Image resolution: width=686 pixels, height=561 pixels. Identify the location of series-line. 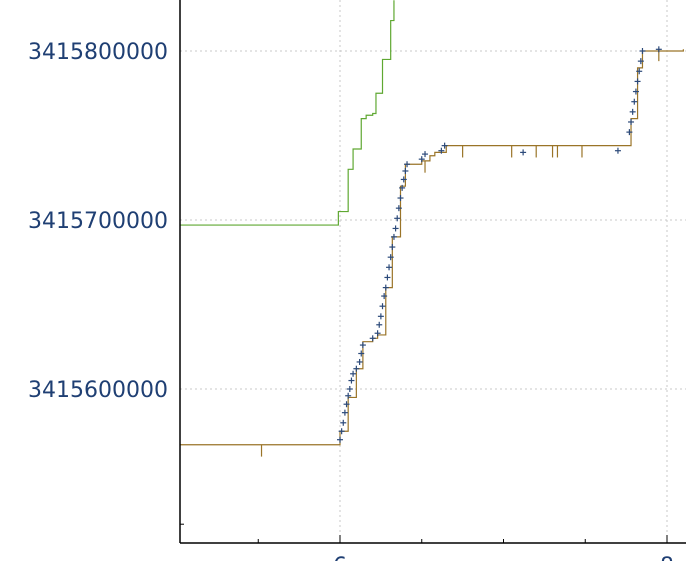
(287, 113).